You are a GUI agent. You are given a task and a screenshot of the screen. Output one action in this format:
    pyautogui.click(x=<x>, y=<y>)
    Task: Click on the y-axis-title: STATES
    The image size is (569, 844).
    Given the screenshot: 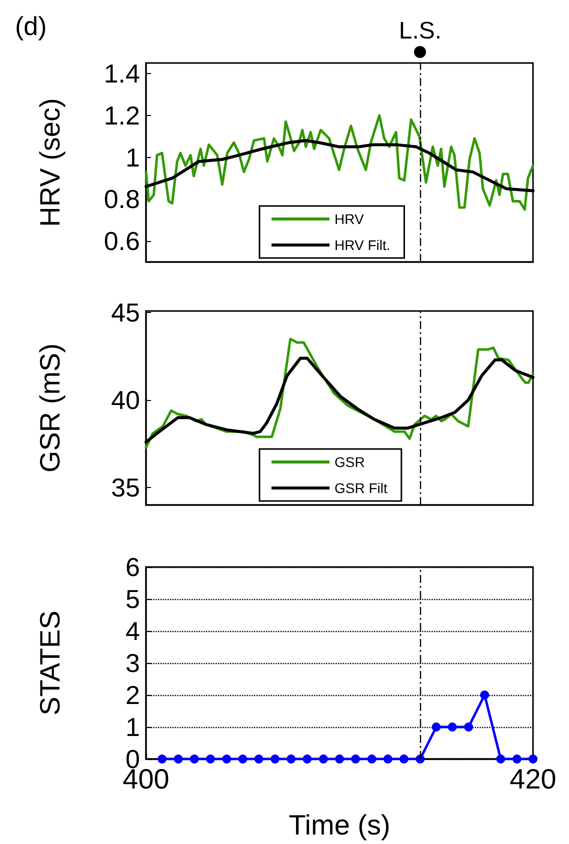 What is the action you would take?
    pyautogui.click(x=50, y=663)
    